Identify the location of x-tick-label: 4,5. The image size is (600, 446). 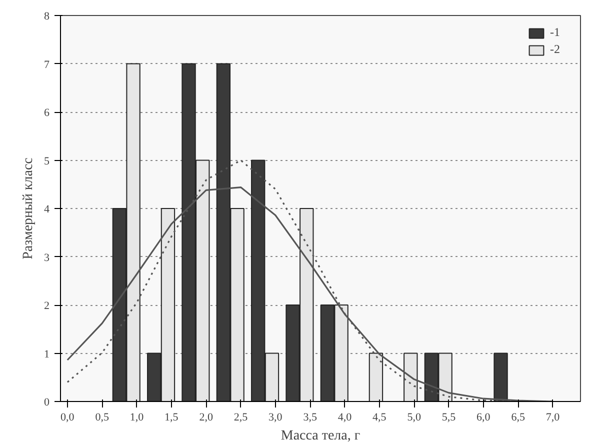
(379, 418).